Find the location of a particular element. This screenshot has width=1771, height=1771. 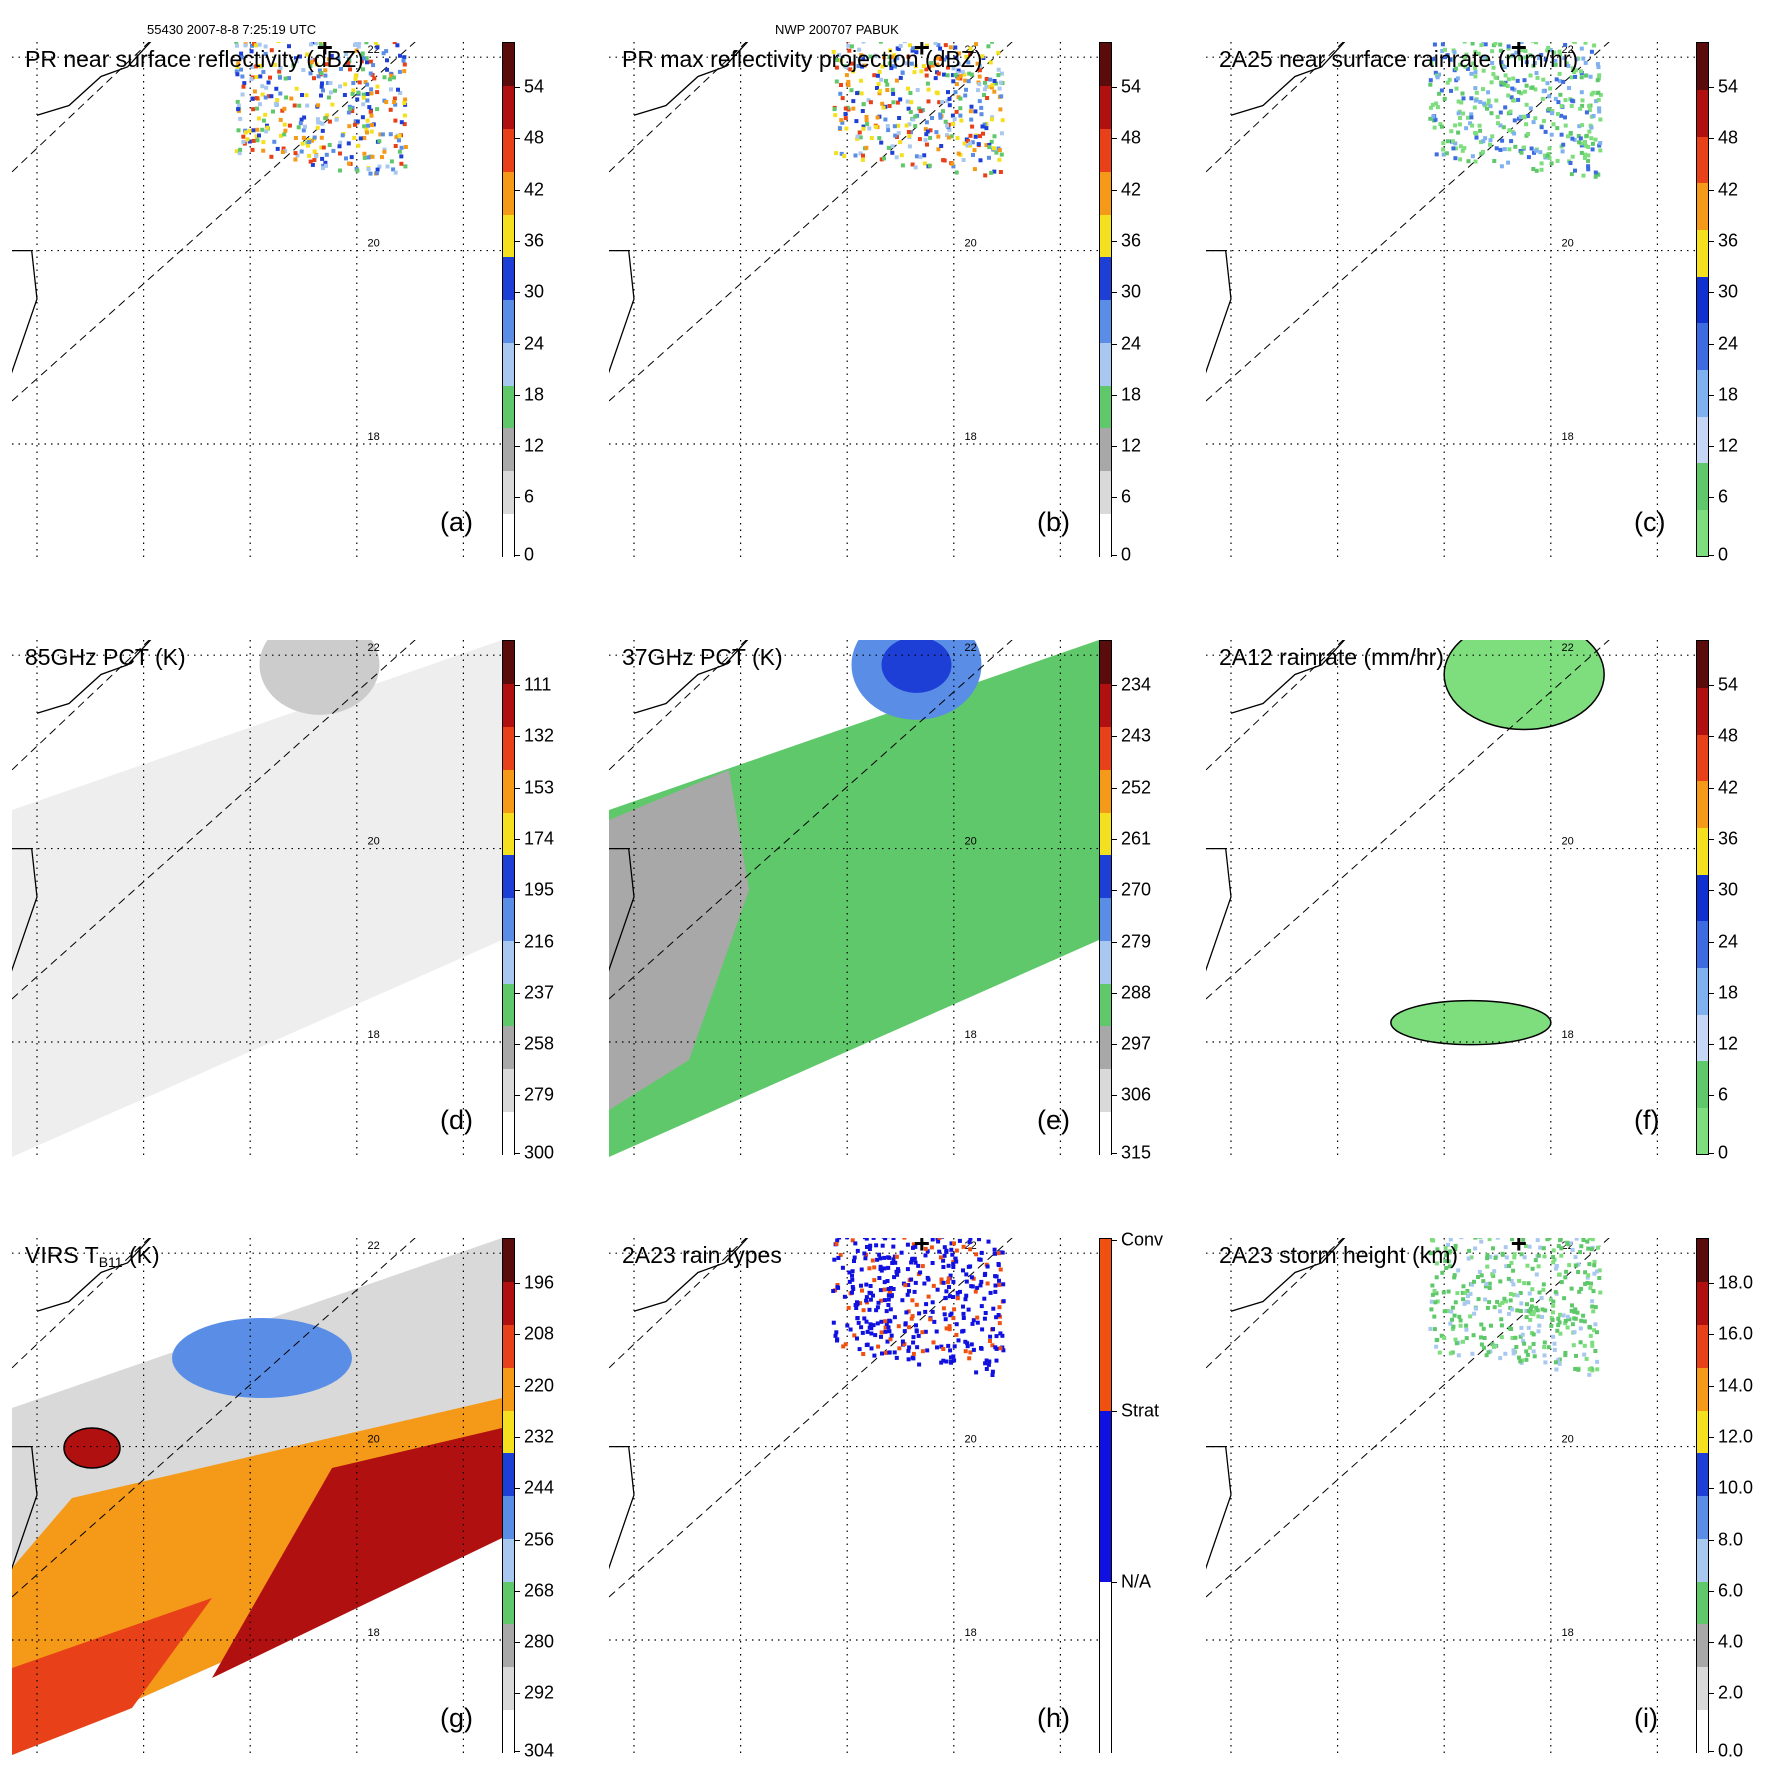

colorbar-tick-label: Conv is located at coordinates (1142, 1239).